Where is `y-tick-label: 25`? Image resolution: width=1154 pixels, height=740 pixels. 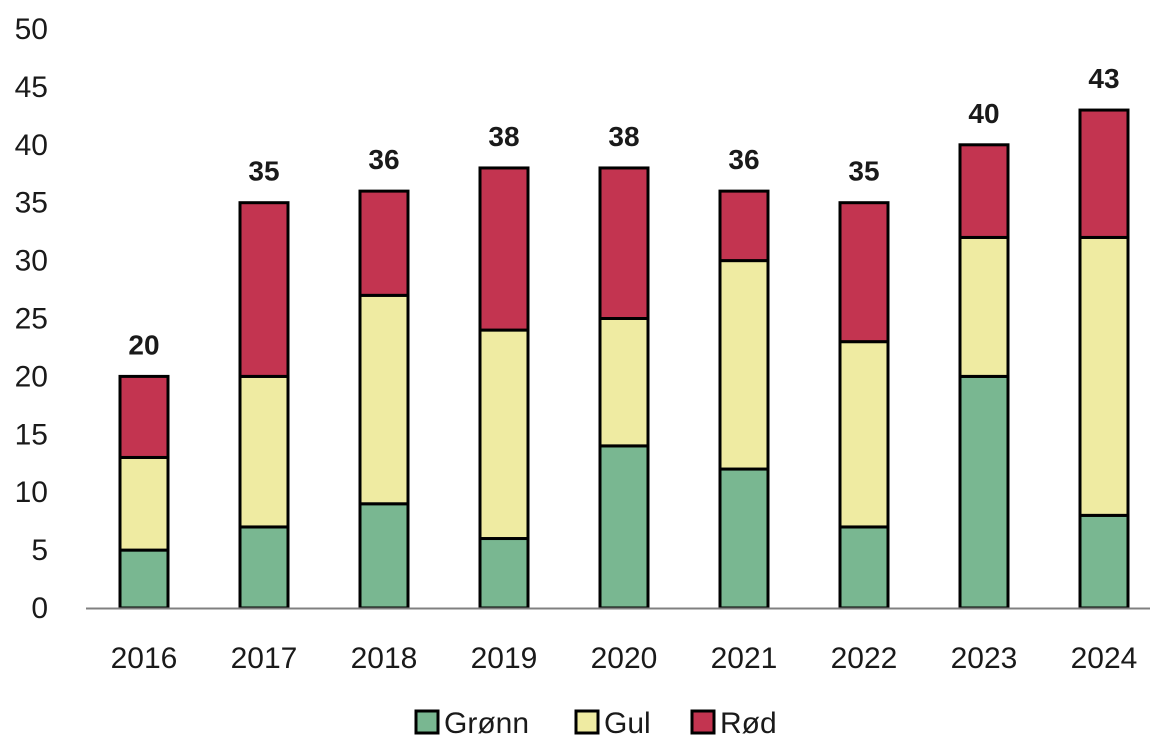 y-tick-label: 25 is located at coordinates (31, 319).